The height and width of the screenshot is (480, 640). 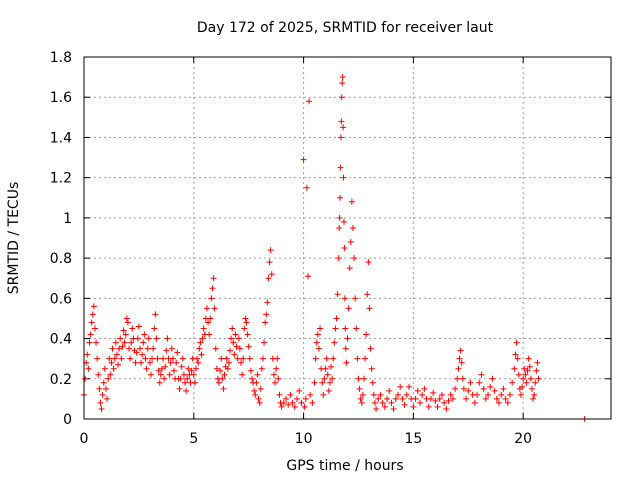 I want to click on x-tick-label: 5, so click(x=193, y=439).